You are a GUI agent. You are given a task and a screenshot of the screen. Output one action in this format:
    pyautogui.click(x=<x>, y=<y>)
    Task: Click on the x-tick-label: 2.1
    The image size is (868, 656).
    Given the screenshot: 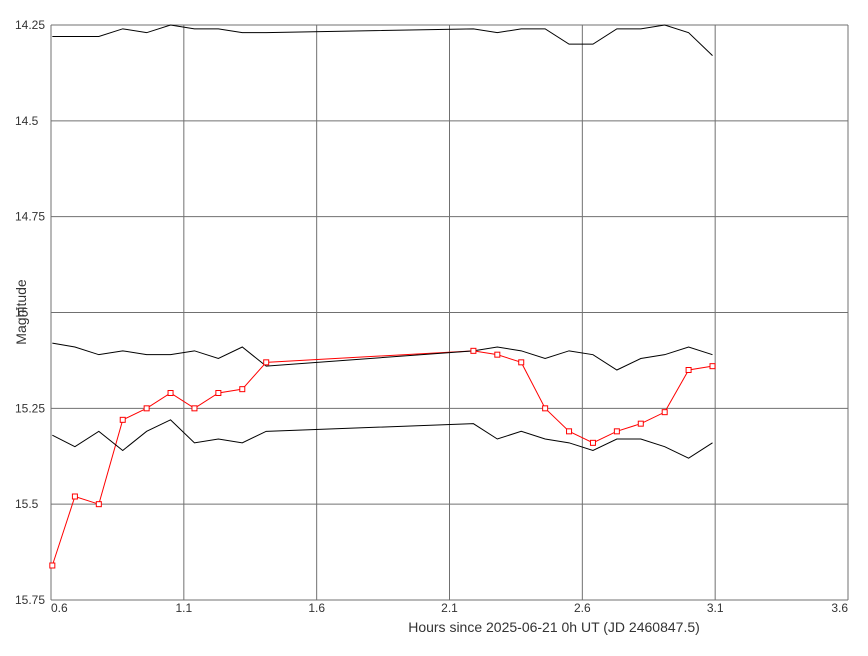 What is the action you would take?
    pyautogui.click(x=449, y=608)
    